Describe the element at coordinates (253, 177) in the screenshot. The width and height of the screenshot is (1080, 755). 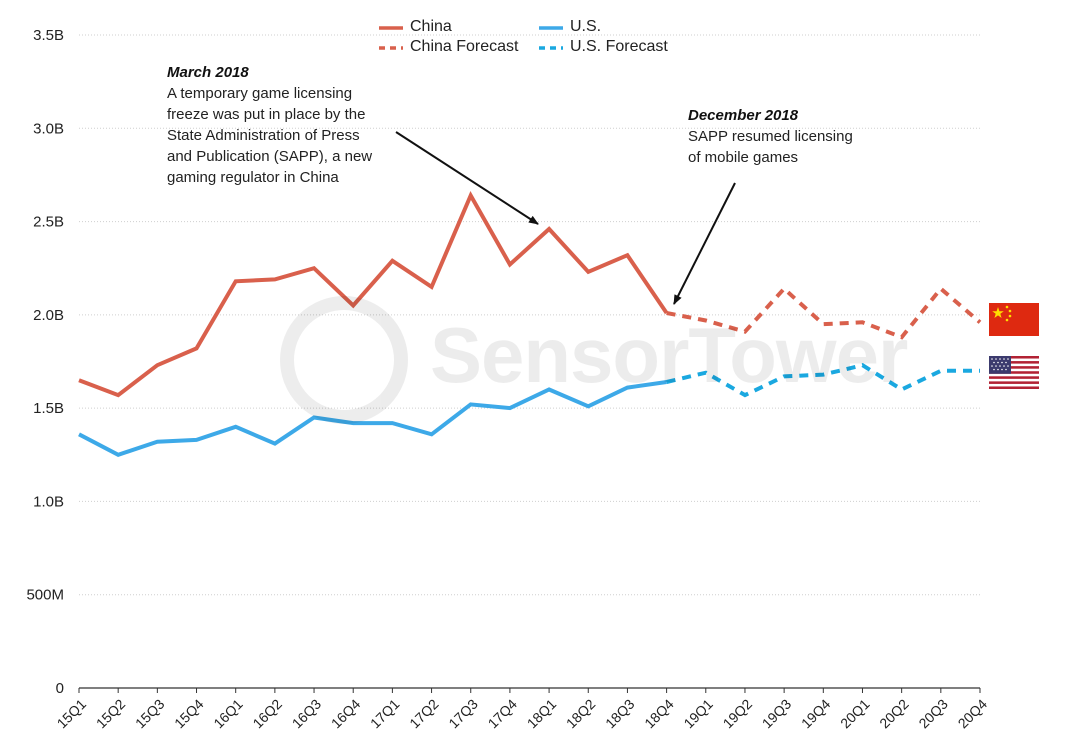
I see `annotation-line: gaming regulator in China` at that location.